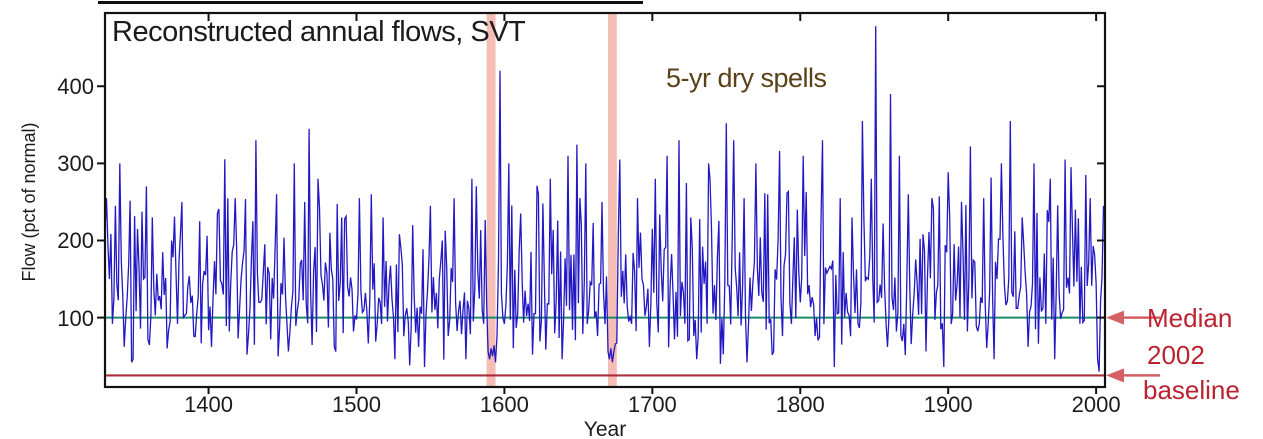 Image resolution: width=1263 pixels, height=439 pixels. I want to click on x-tick-label-1900: 1900, so click(948, 404).